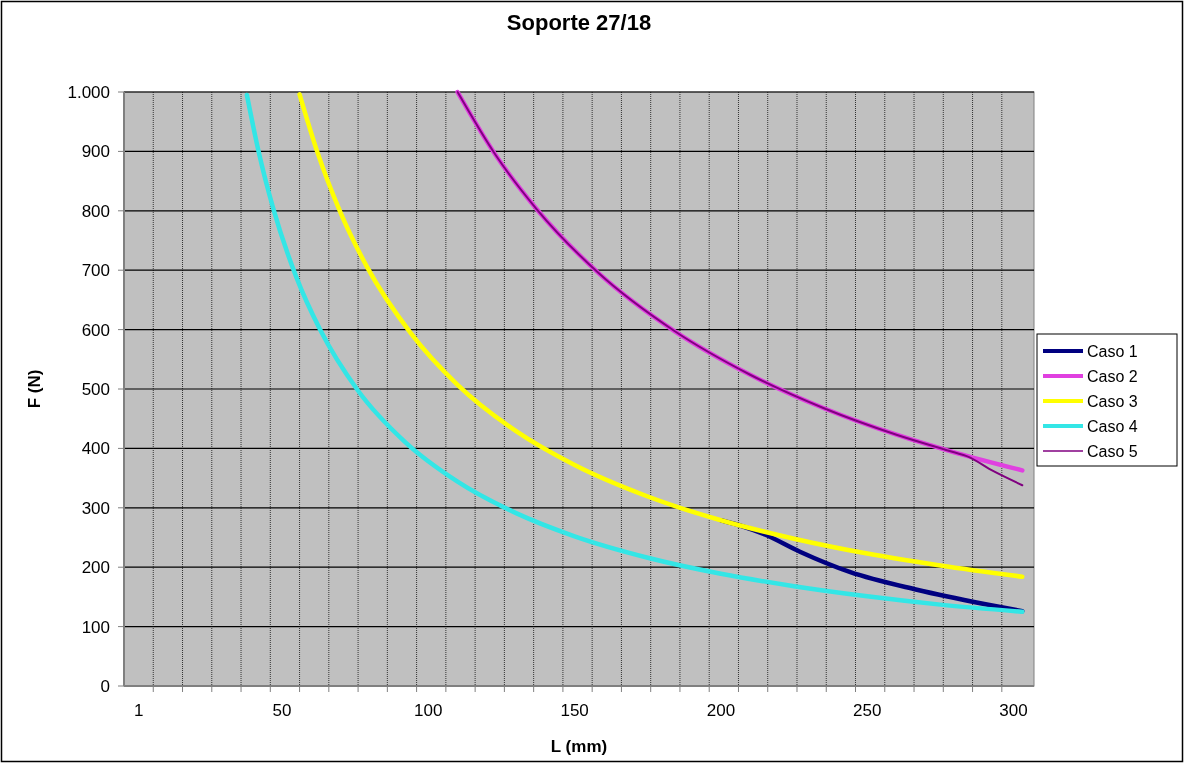 This screenshot has width=1184, height=763. I want to click on x-tick-label: 200, so click(721, 710).